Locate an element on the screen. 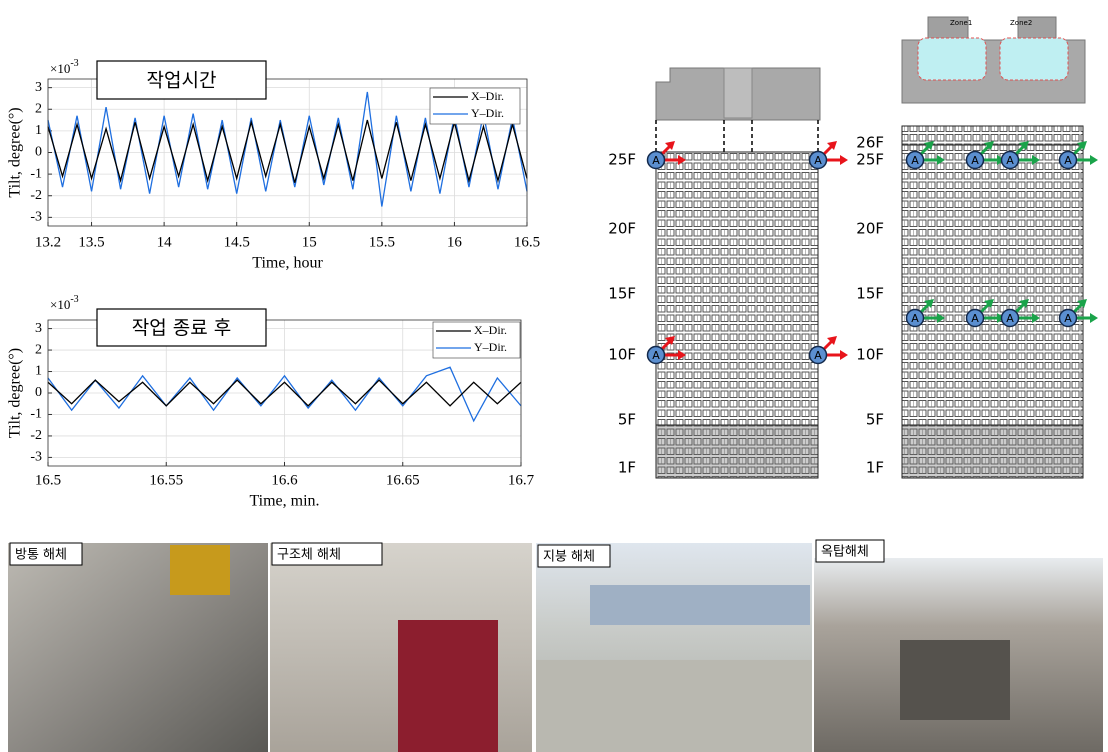  x-tick-label: 16 is located at coordinates (455, 242).